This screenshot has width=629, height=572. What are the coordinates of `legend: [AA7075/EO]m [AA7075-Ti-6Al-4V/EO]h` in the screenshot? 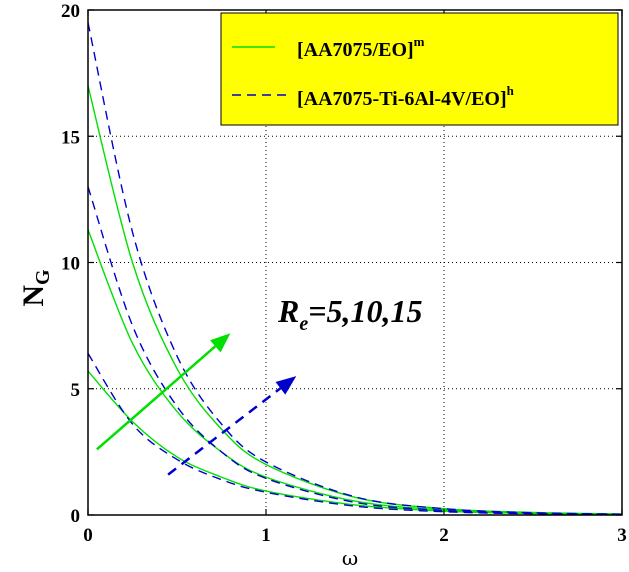 It's located at (419, 69).